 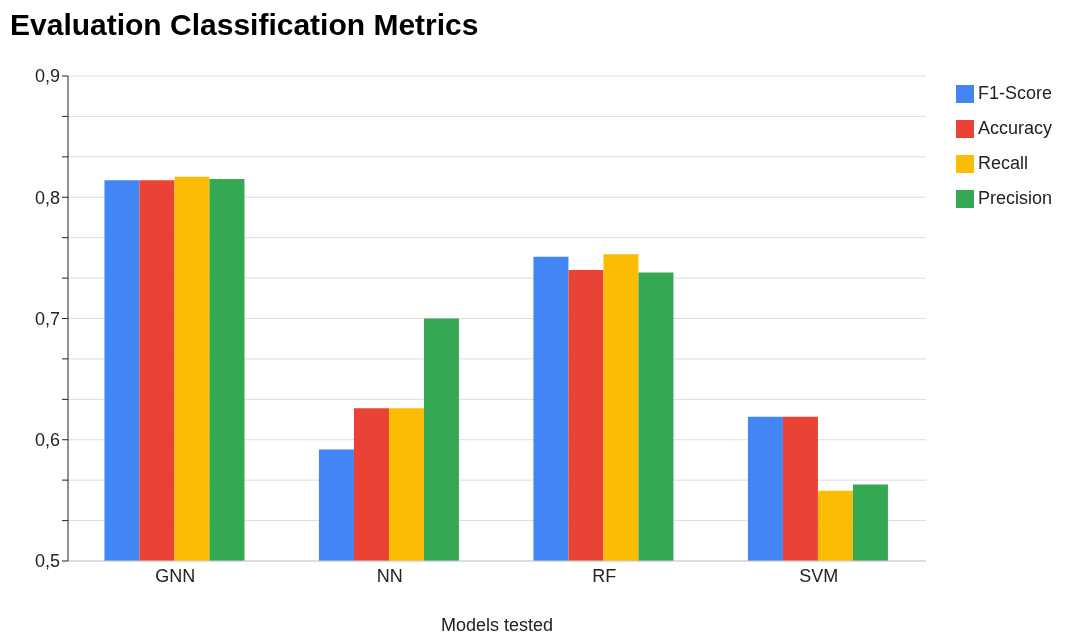 I want to click on y-tick-label: 0,6, so click(x=47, y=440).